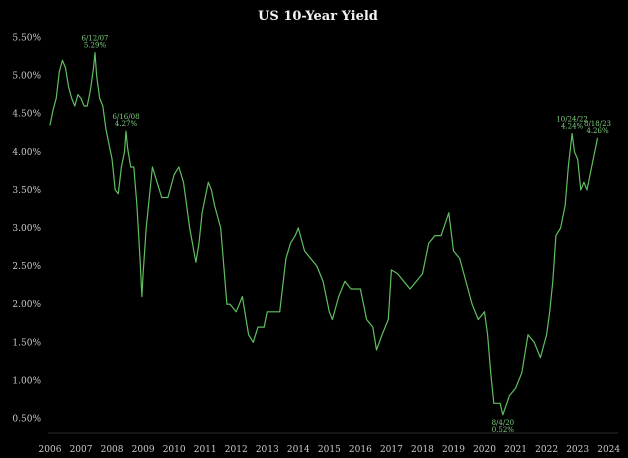  What do you see at coordinates (126, 117) in the screenshot?
I see `annotation-date: 6/16/08` at bounding box center [126, 117].